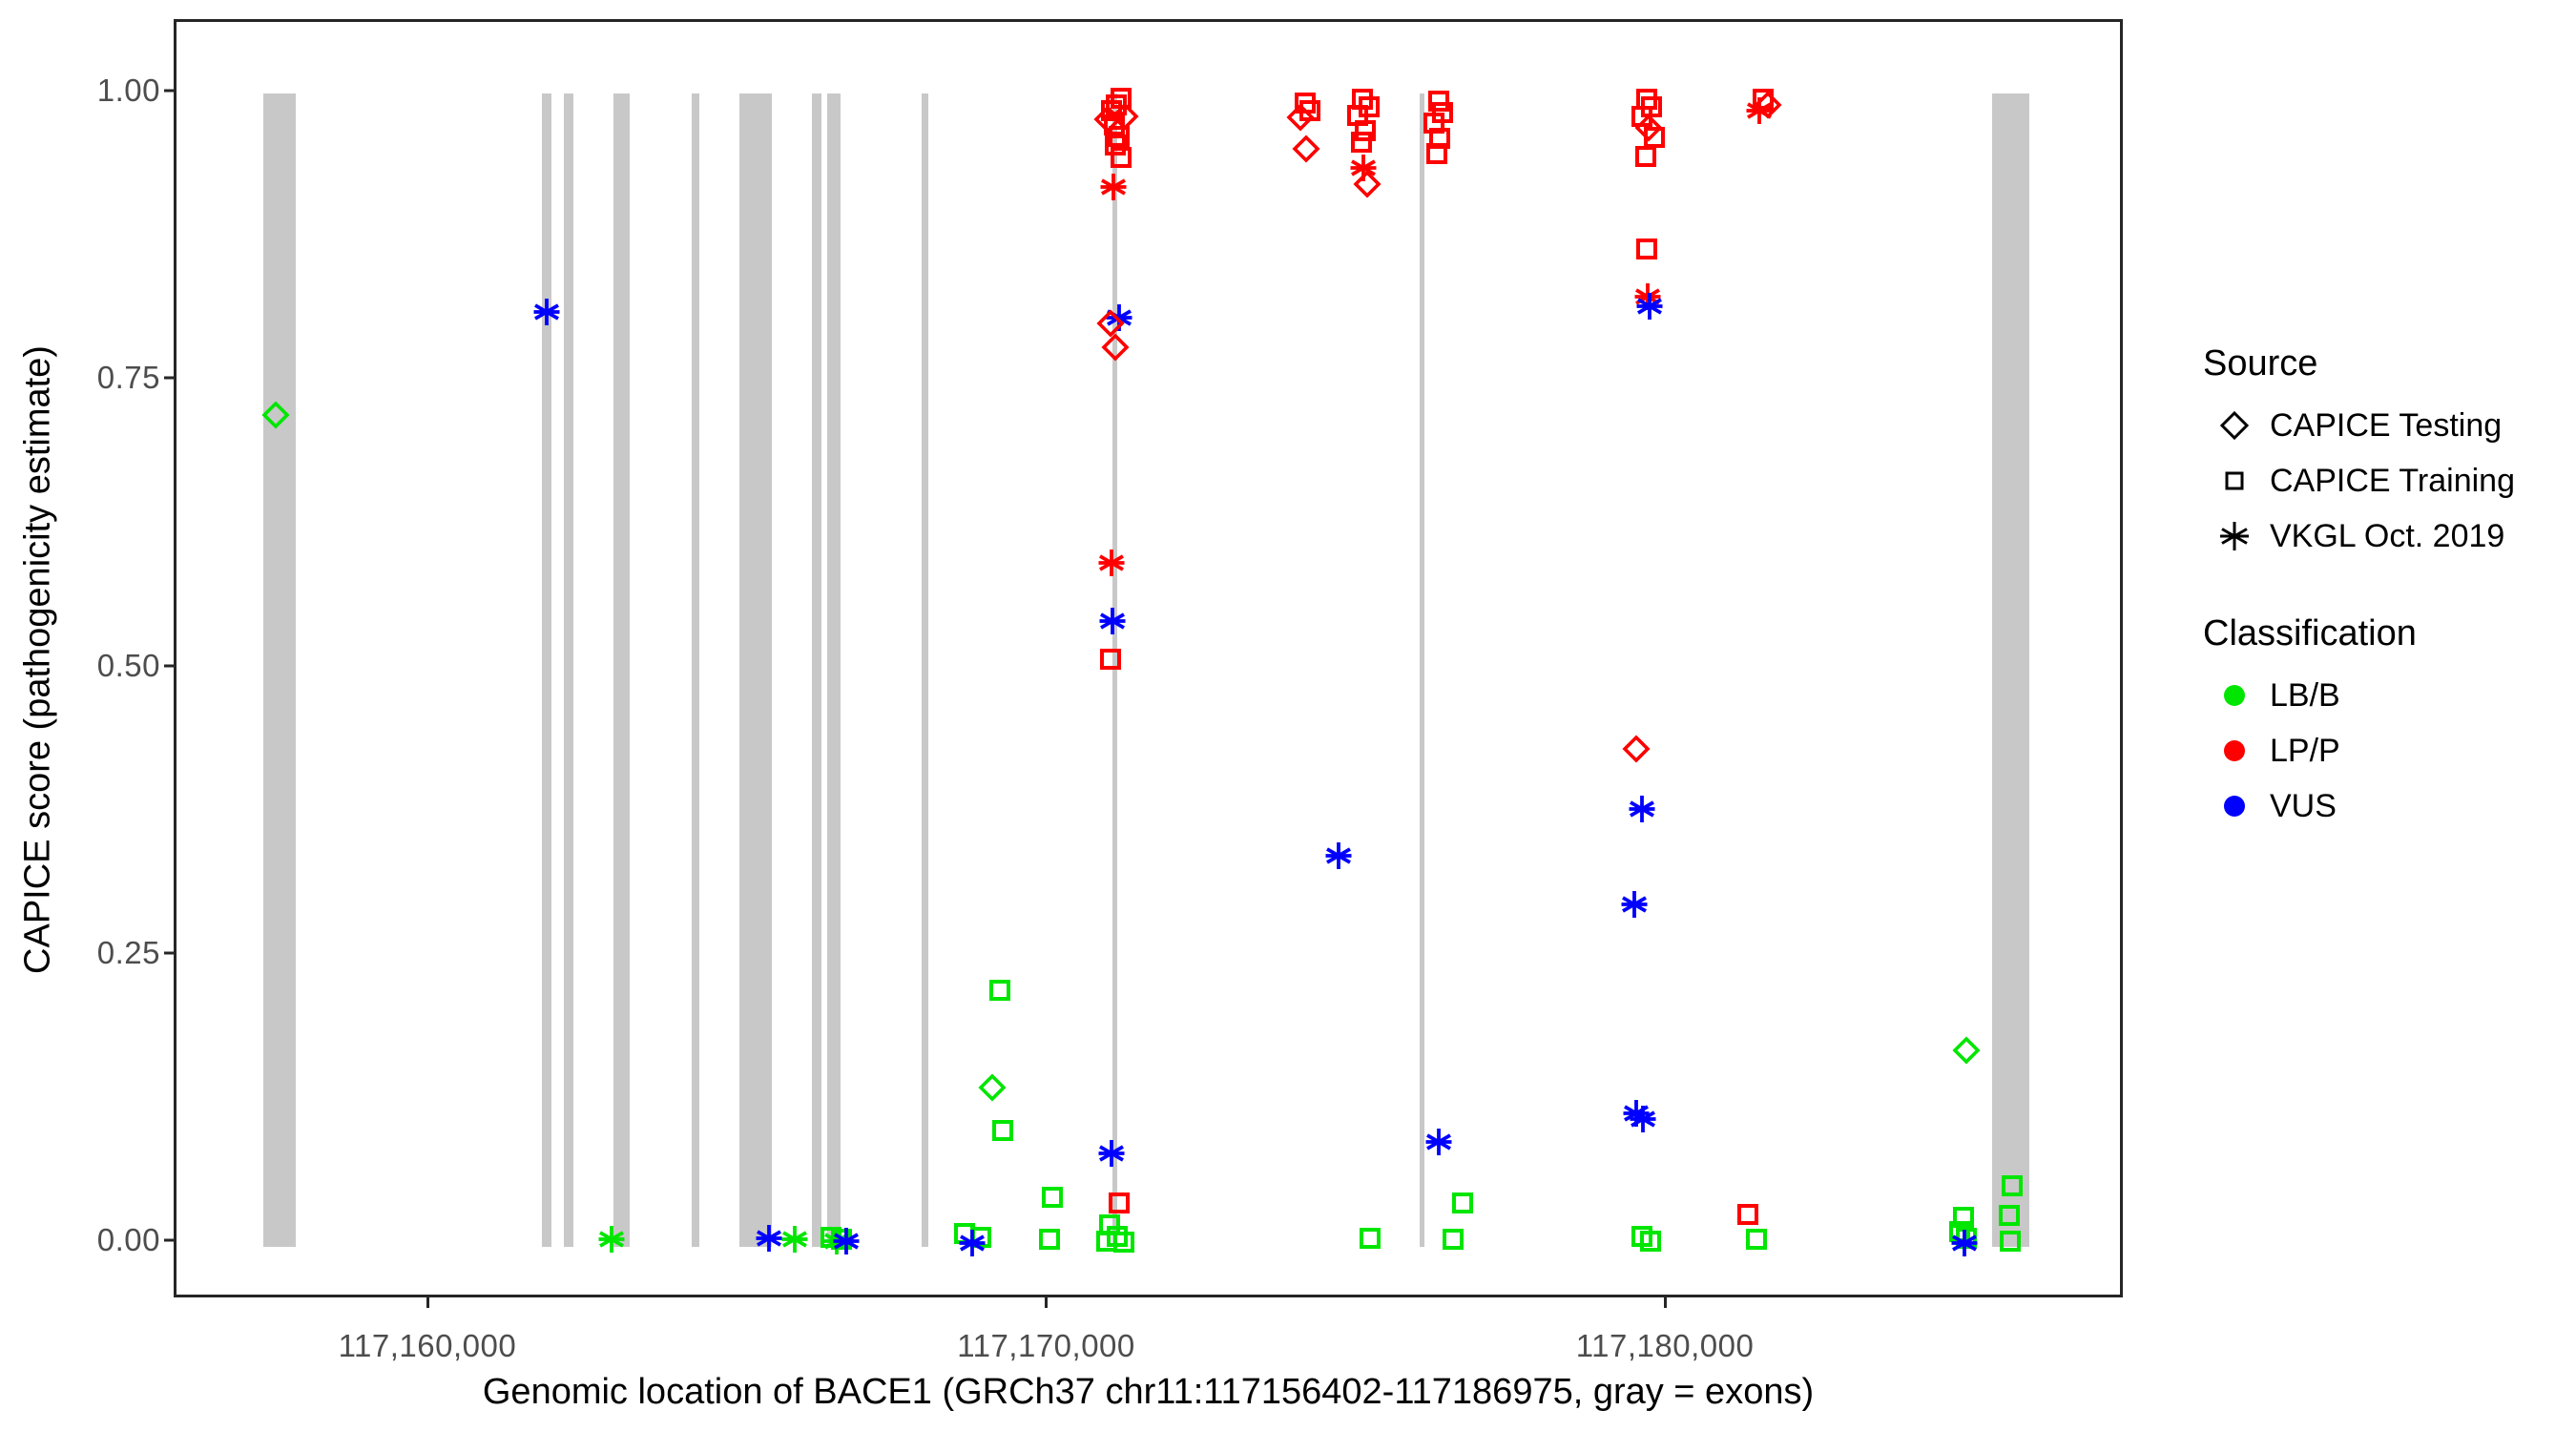 This screenshot has width=2576, height=1431. Describe the element at coordinates (2305, 750) in the screenshot. I see `legend-item-label: LP/P` at that location.